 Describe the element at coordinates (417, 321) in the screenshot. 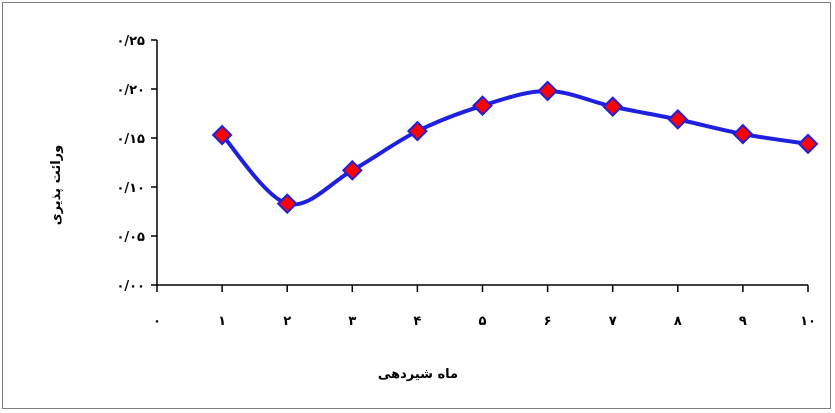

I see `x-tick-label: ۴` at that location.